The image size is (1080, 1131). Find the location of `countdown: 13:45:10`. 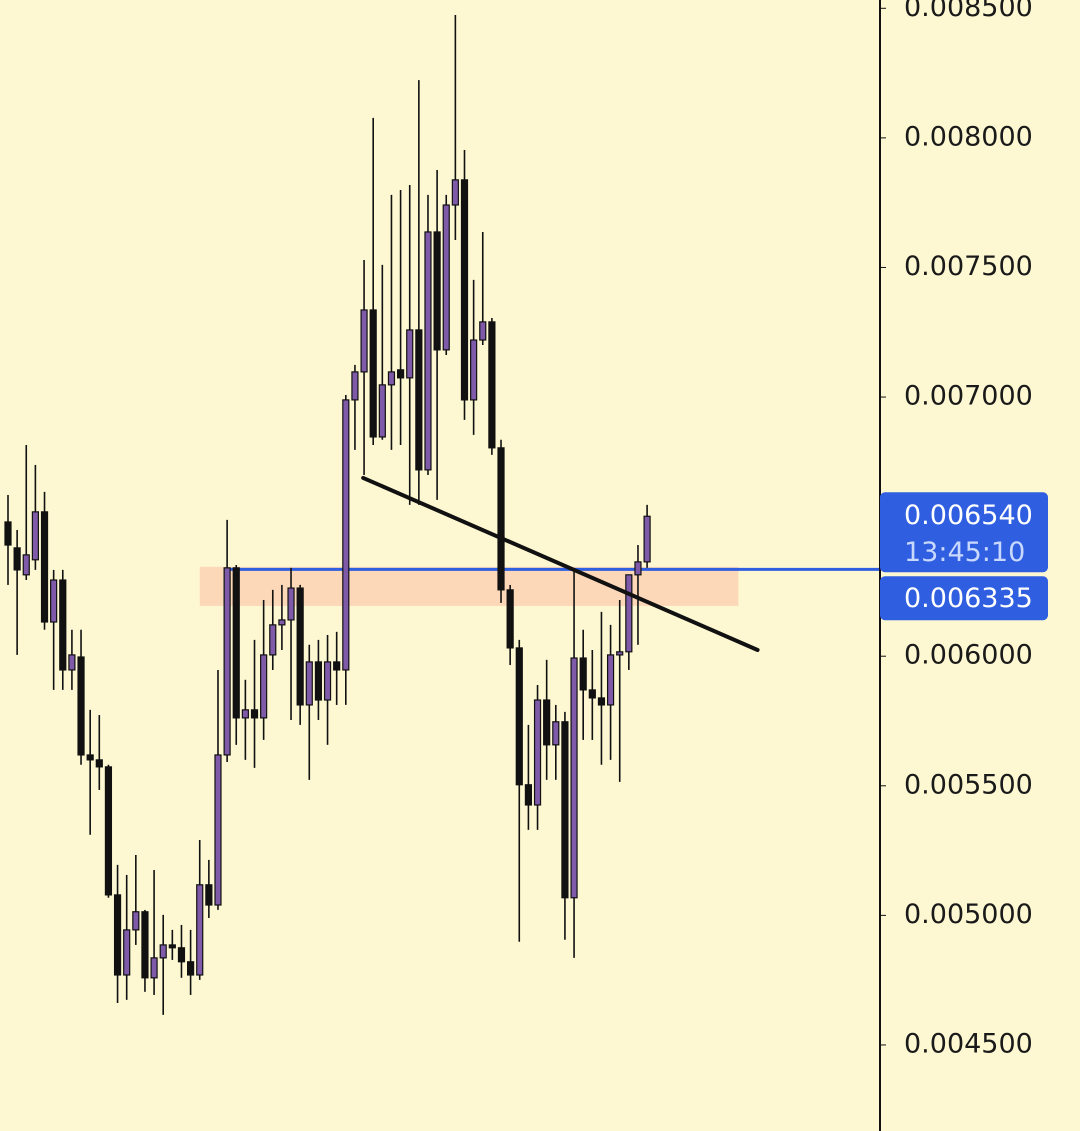

countdown: 13:45:10 is located at coordinates (964, 552).